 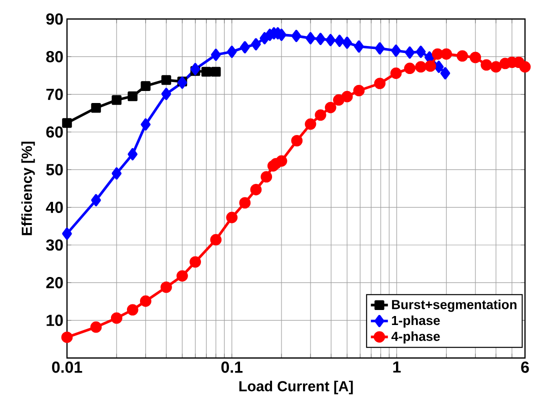 What do you see at coordinates (54, 132) in the screenshot?
I see `y-tick-label: 60` at bounding box center [54, 132].